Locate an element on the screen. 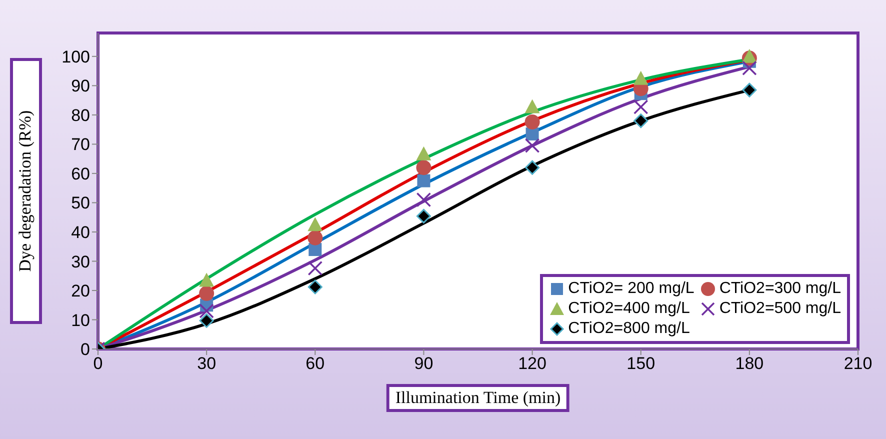  y-tick-label: 60 is located at coordinates (80, 174).